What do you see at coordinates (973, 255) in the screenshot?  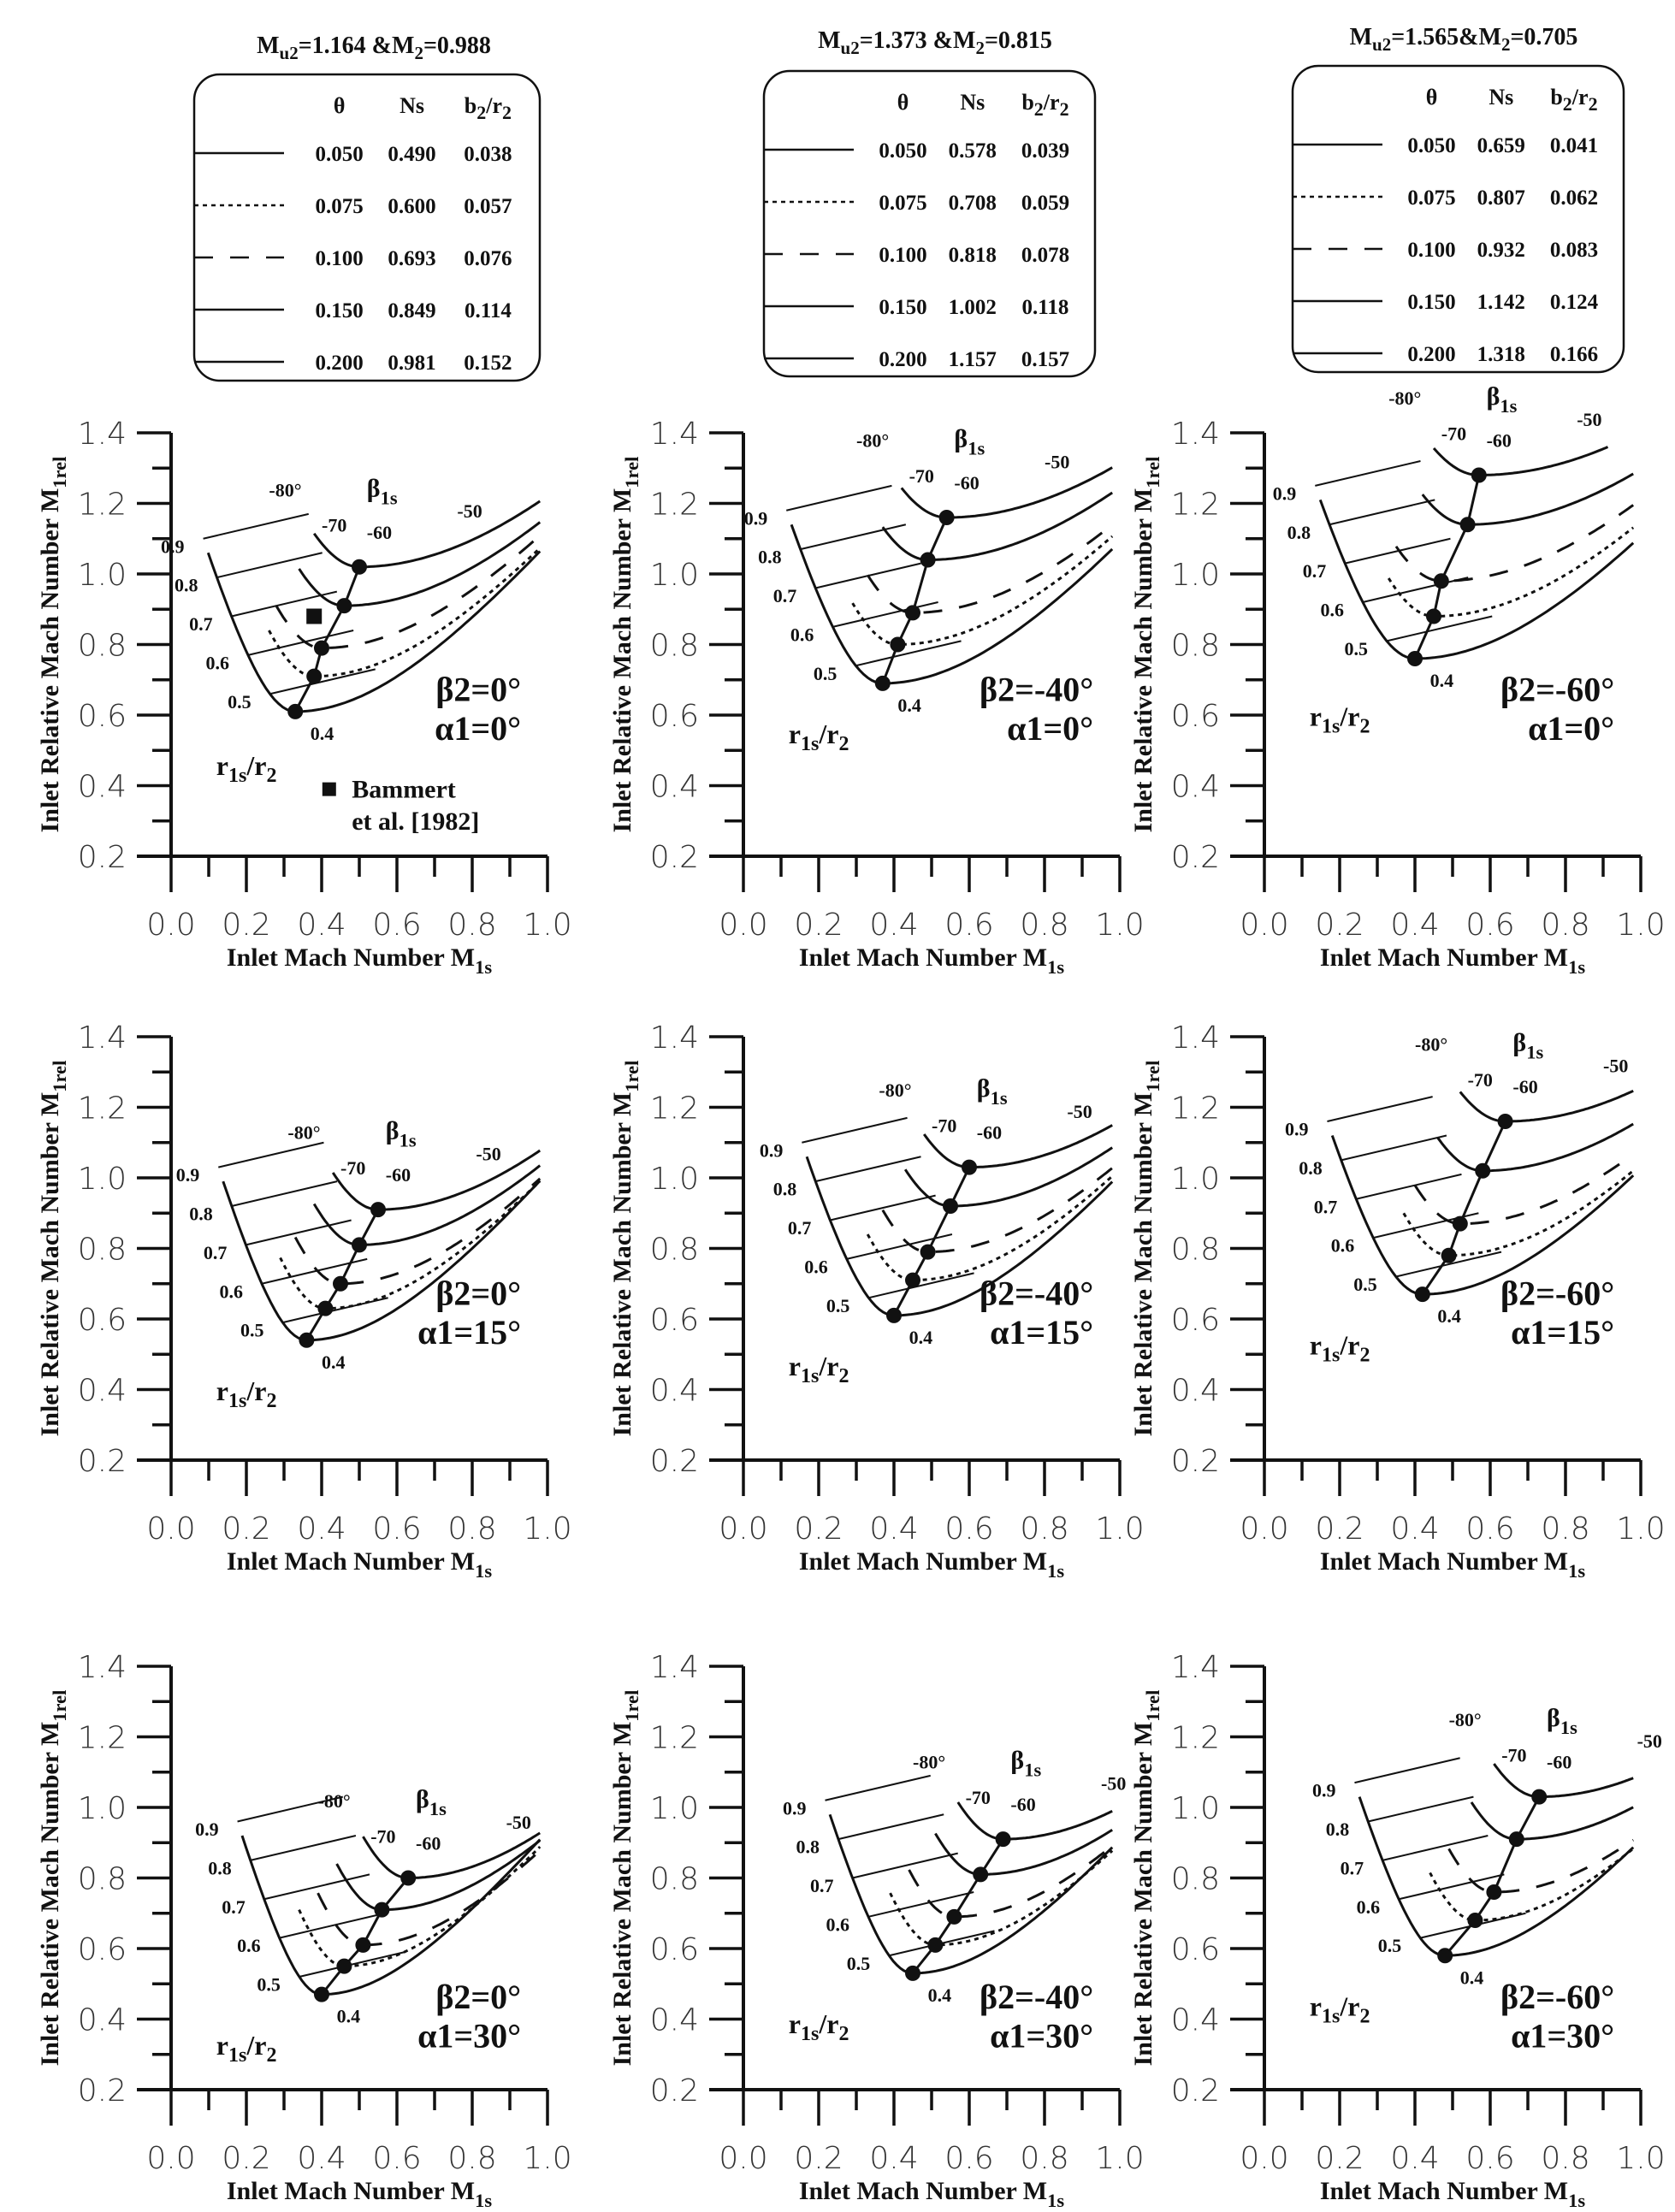 I see `legend-ns: 0.818` at bounding box center [973, 255].